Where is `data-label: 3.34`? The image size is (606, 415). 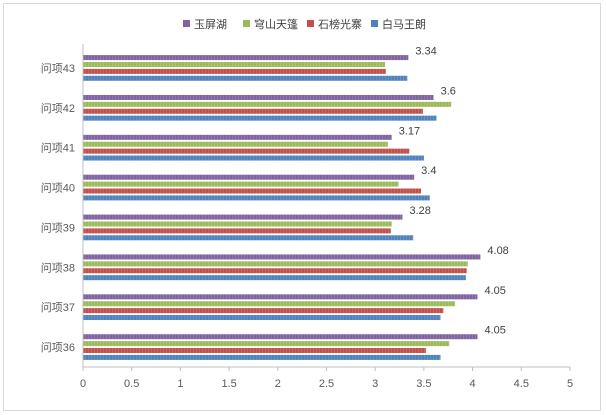
data-label: 3.34 is located at coordinates (425, 52).